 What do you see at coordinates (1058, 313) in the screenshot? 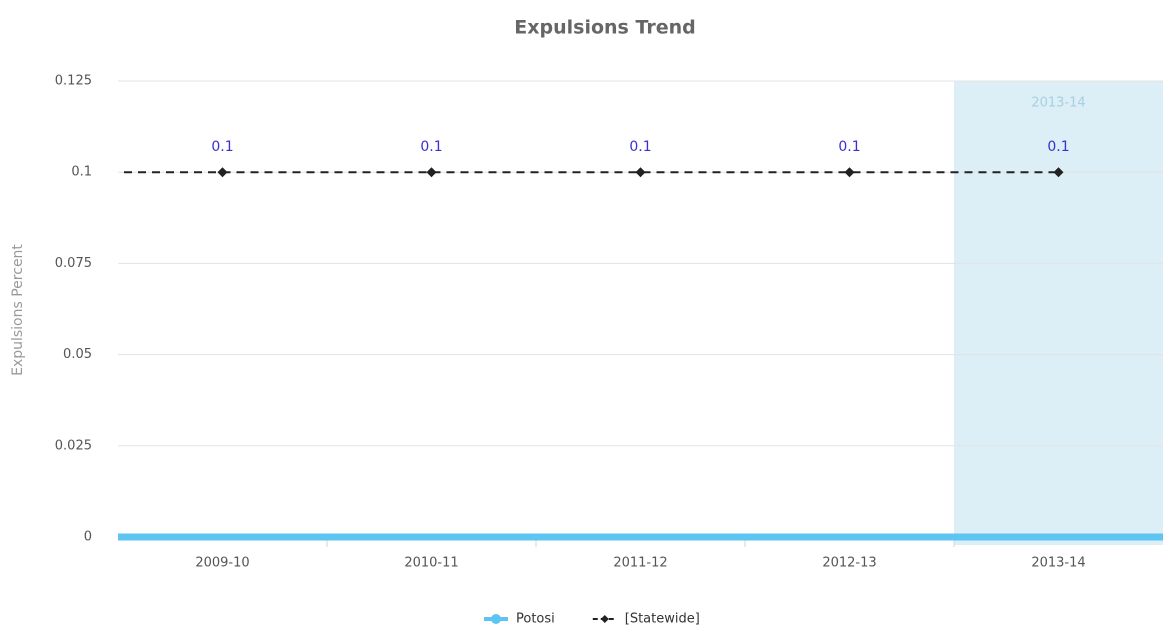
I see `plot-band` at bounding box center [1058, 313].